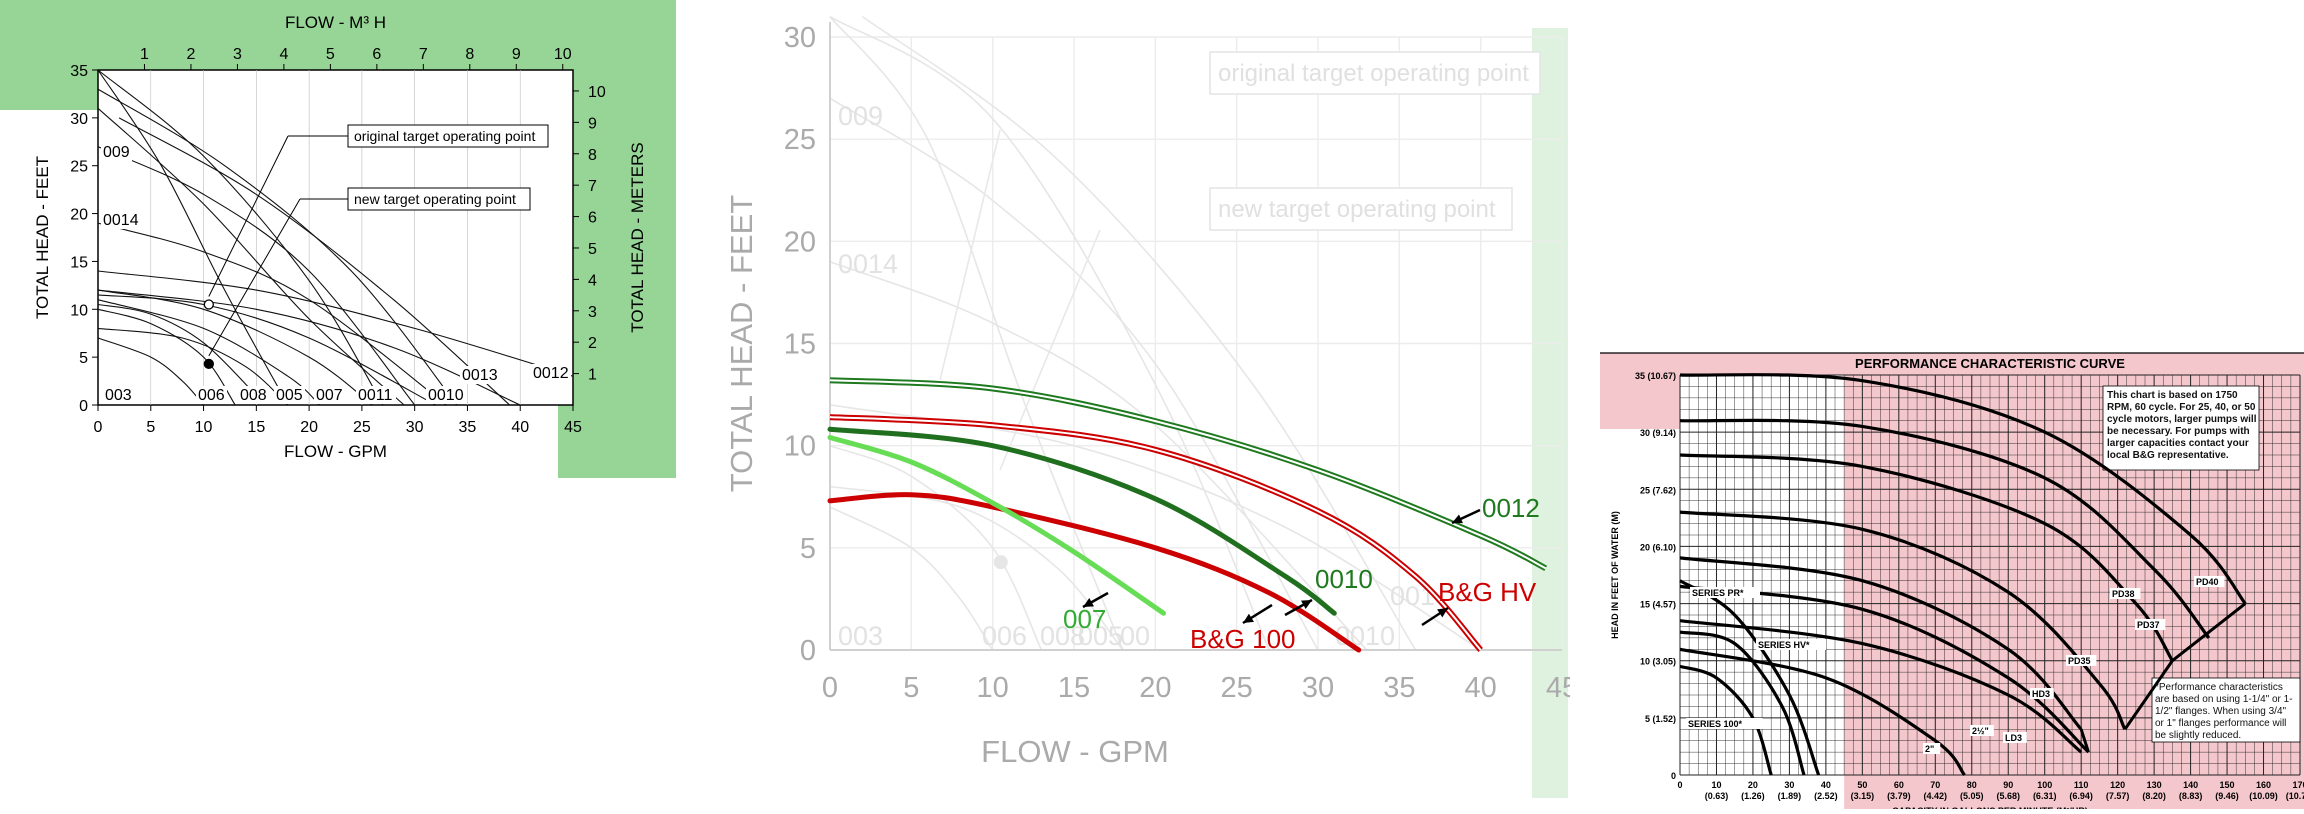 This screenshot has width=2304, height=814. I want to click on note-box, so click(2181, 428).